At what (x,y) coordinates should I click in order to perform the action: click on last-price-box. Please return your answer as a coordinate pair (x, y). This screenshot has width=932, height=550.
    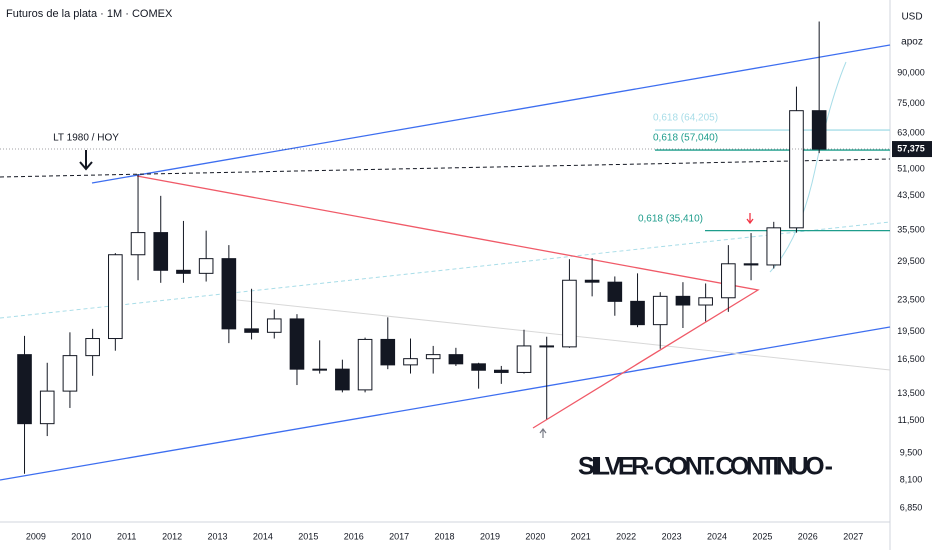
    Looking at the image, I should click on (912, 149).